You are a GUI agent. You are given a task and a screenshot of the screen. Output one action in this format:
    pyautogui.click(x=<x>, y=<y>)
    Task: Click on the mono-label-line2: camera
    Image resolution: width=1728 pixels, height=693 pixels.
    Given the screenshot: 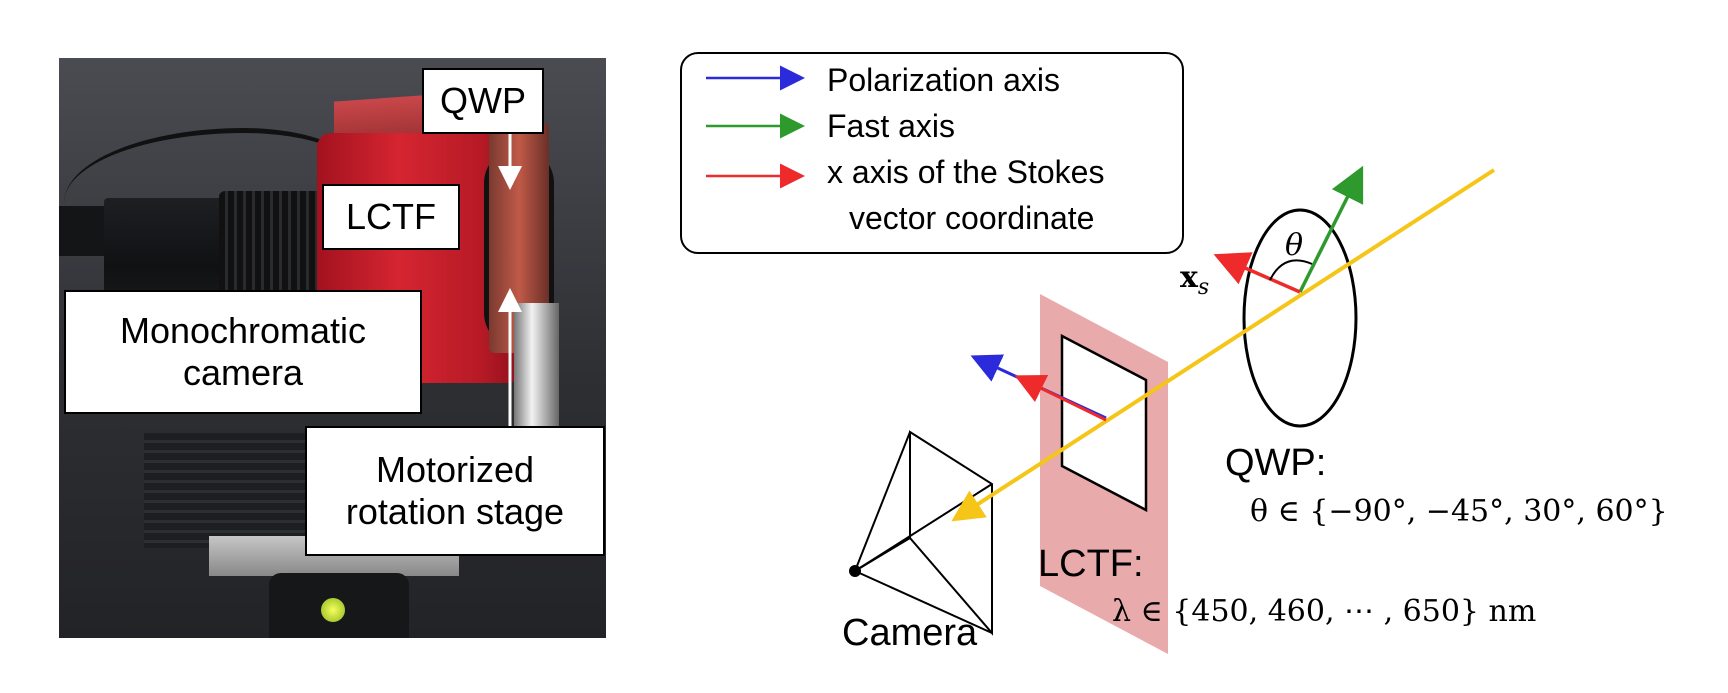 What is the action you would take?
    pyautogui.click(x=243, y=372)
    